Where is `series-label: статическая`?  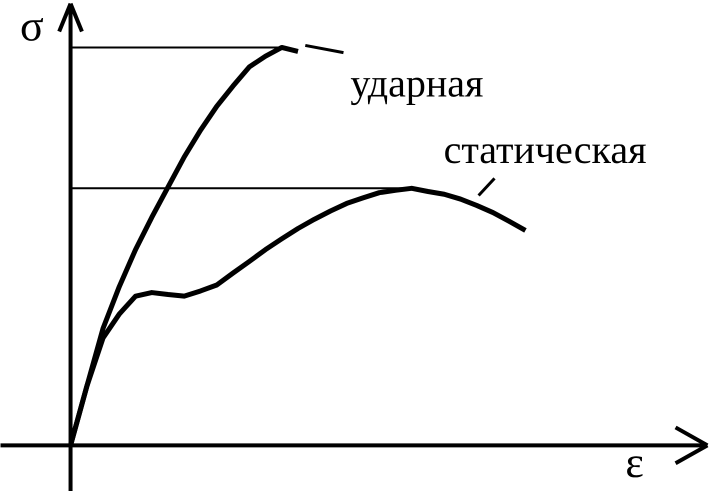
series-label: статическая is located at coordinates (545, 149).